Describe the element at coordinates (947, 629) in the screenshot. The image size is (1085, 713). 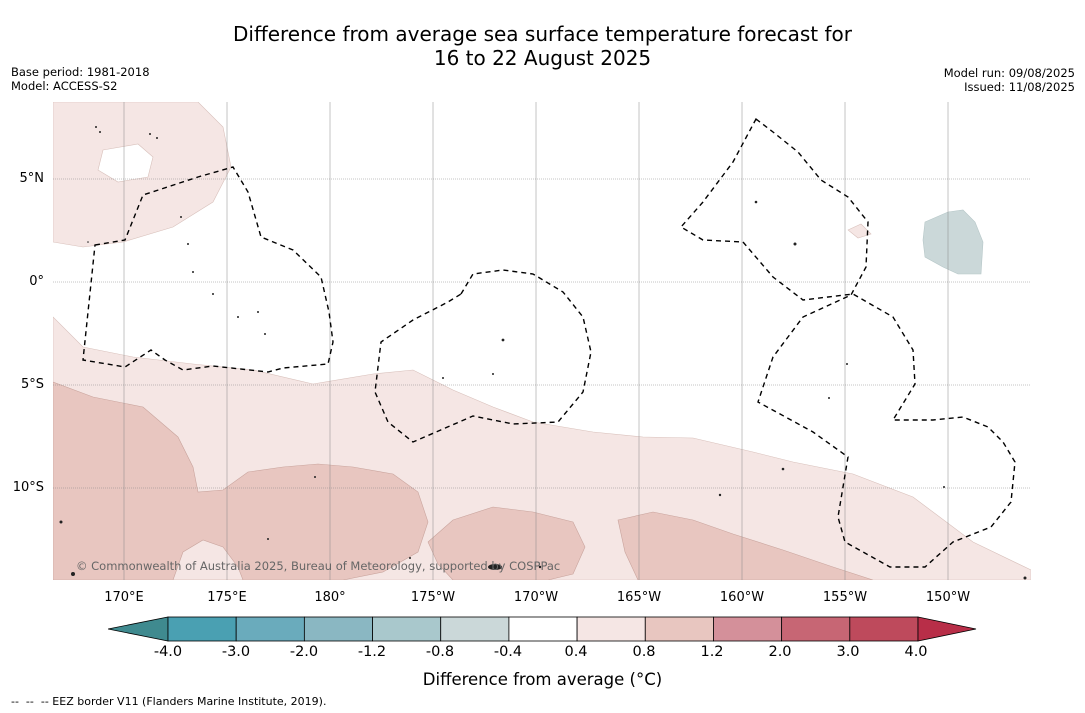
I see `colorbar-extend-high` at that location.